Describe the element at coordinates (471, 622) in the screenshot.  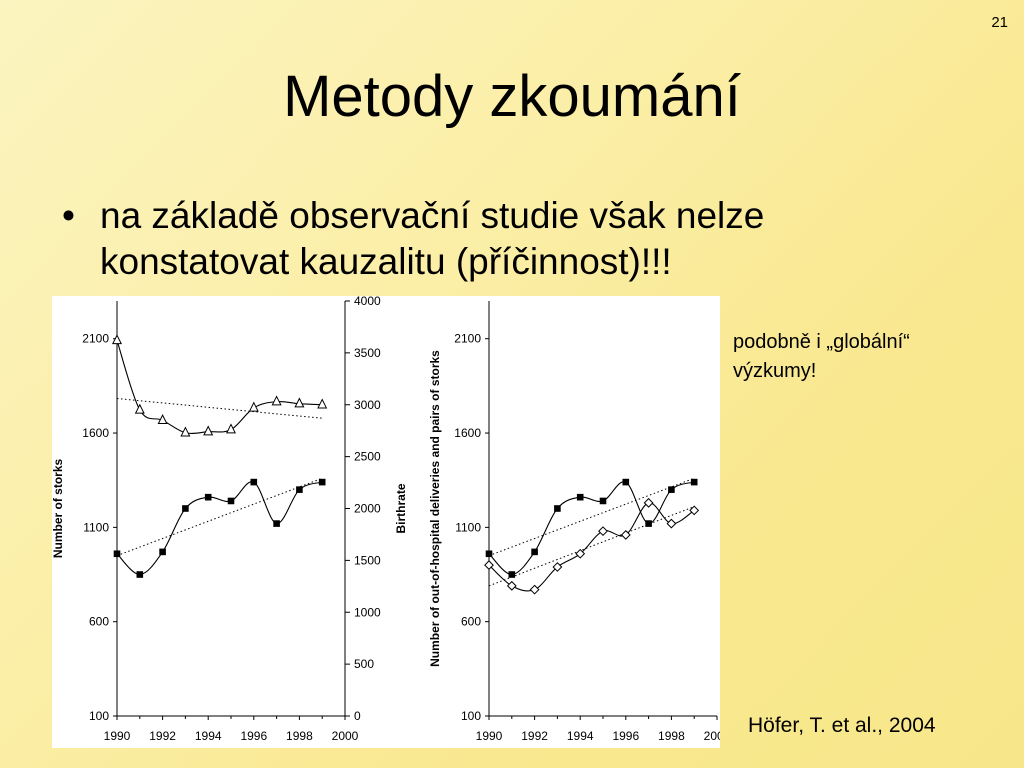
I see `y-tick-label-1-1: 600` at that location.